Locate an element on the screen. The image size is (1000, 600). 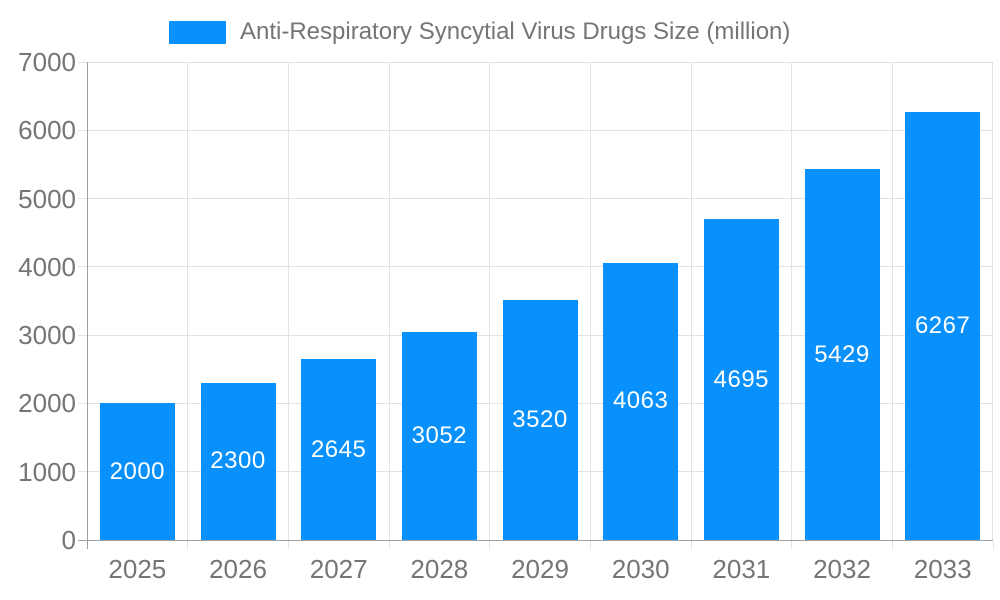
bar-value-label: 2645 is located at coordinates (338, 449).